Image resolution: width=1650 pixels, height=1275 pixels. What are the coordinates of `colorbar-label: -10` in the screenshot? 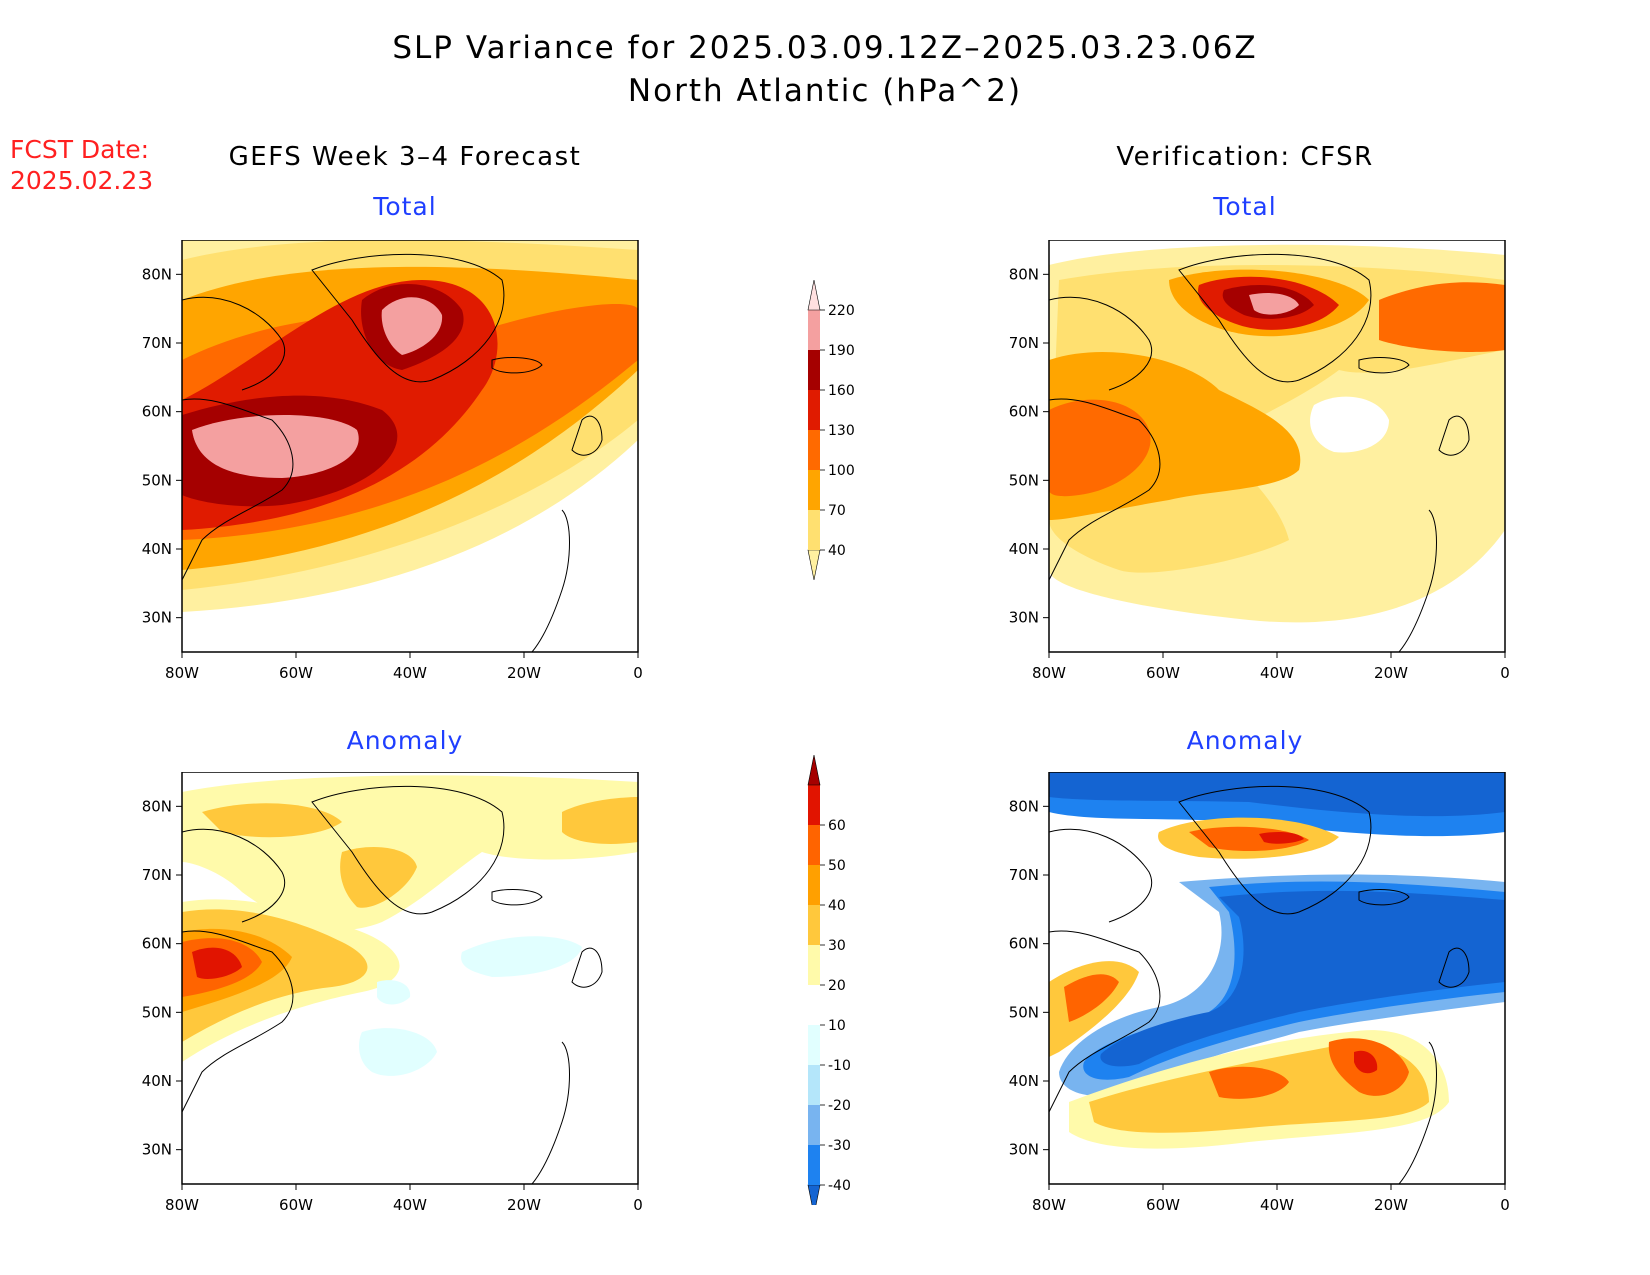 It's located at (839, 1066).